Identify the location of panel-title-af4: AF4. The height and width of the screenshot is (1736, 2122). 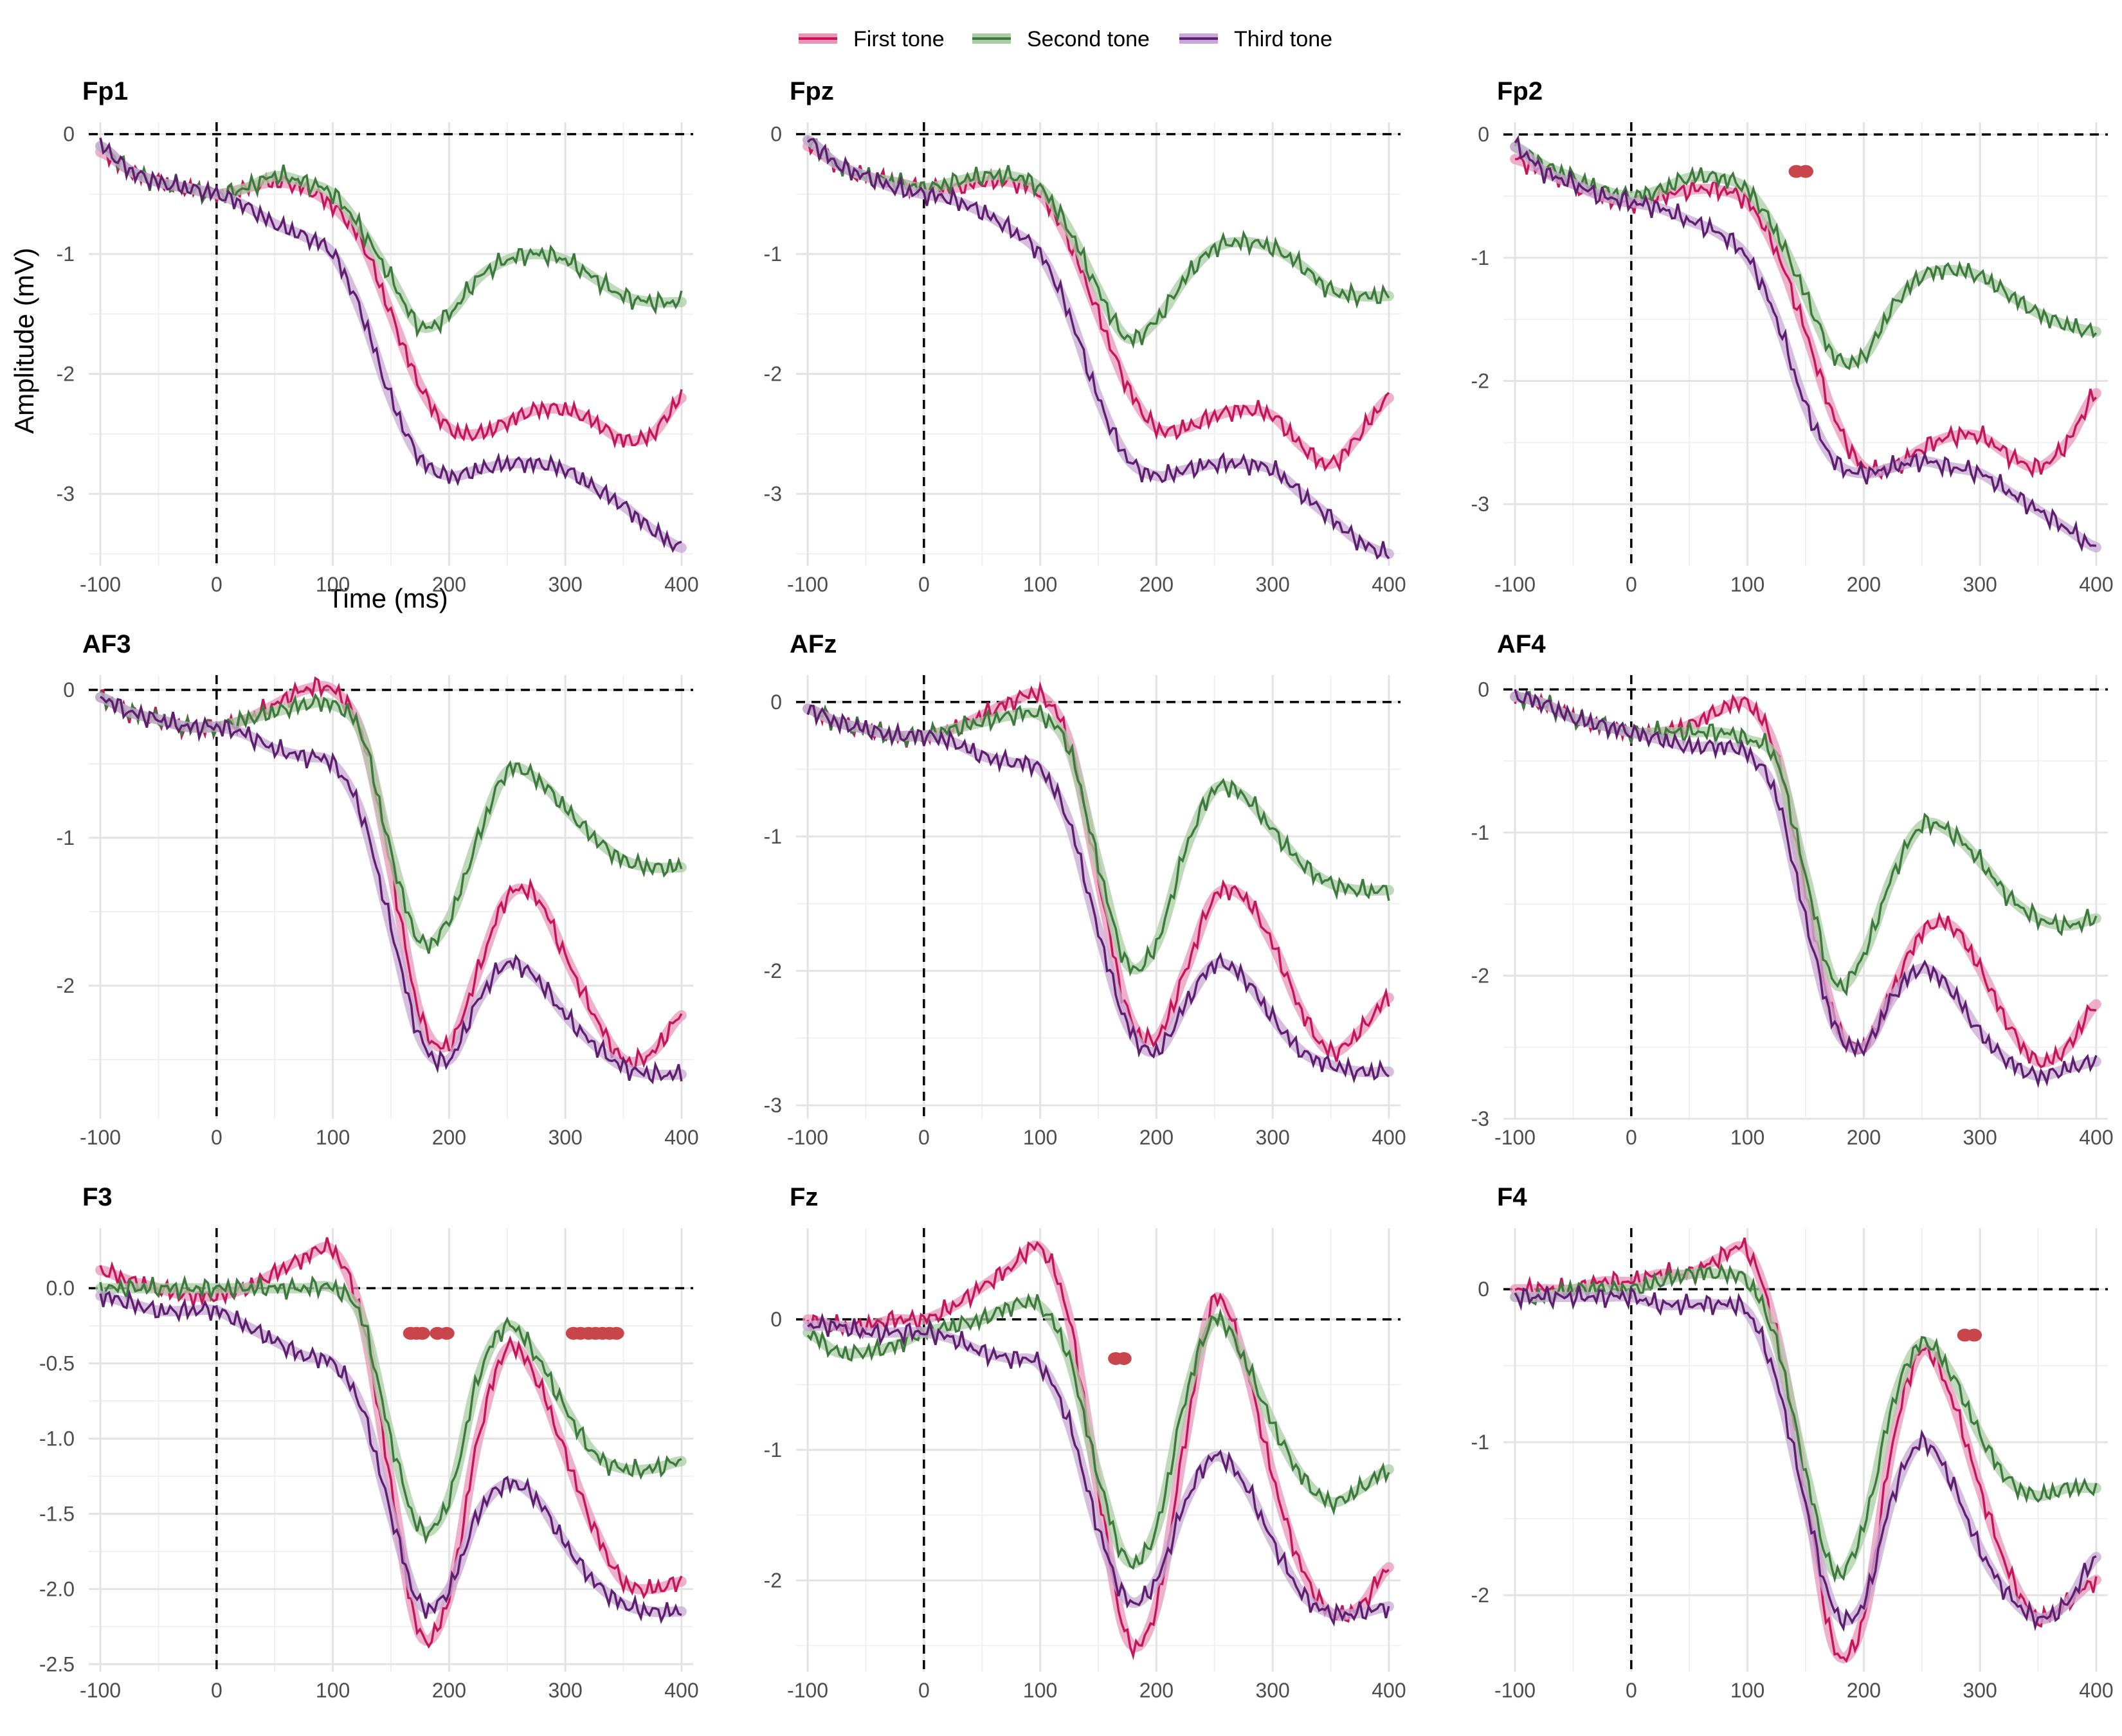
(1521, 644).